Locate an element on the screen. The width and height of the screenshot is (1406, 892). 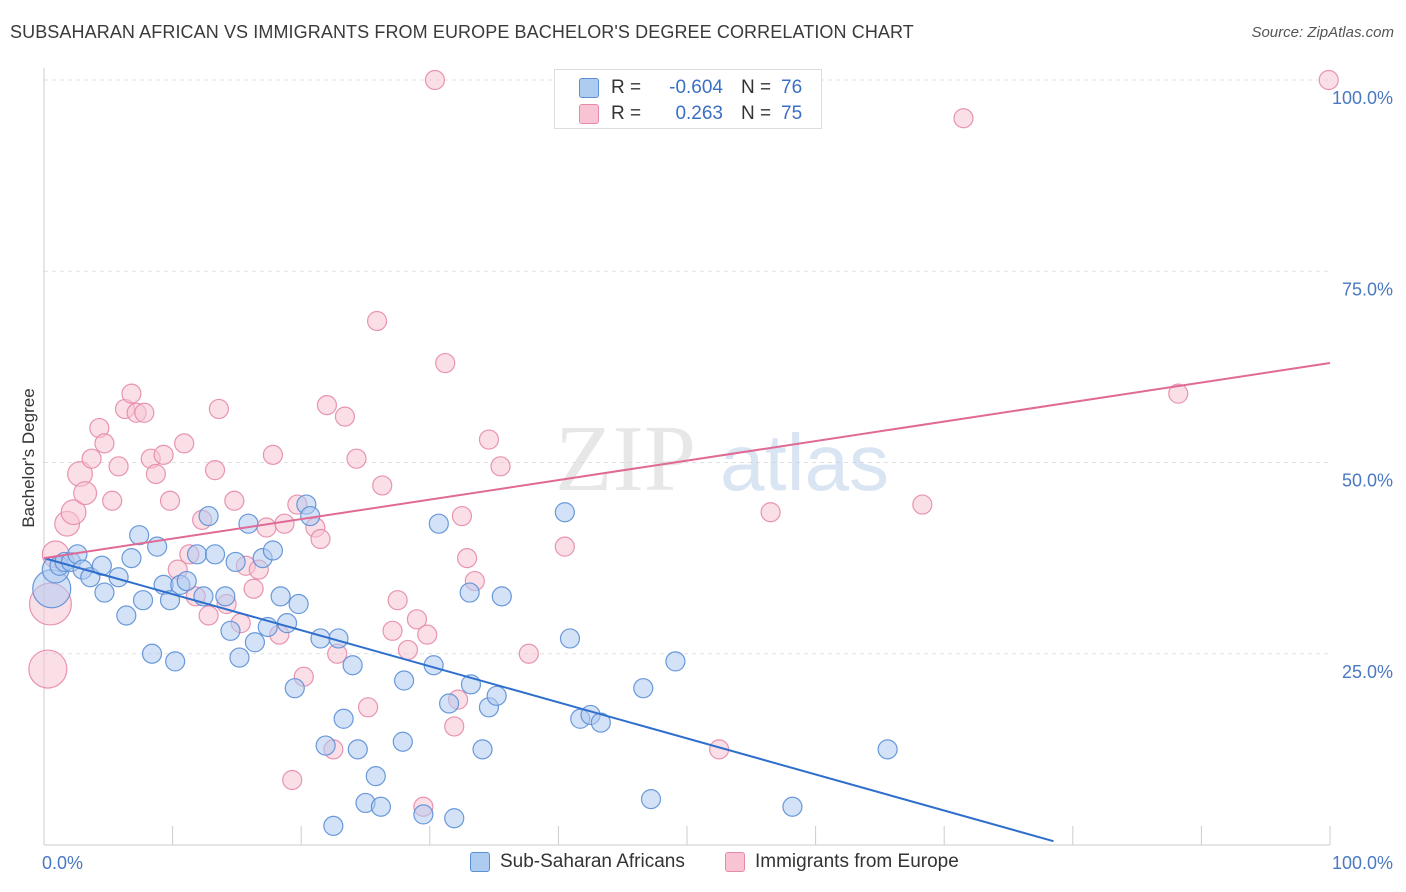
y-axis-label: Bachelor's Degree is located at coordinates (28, 457).